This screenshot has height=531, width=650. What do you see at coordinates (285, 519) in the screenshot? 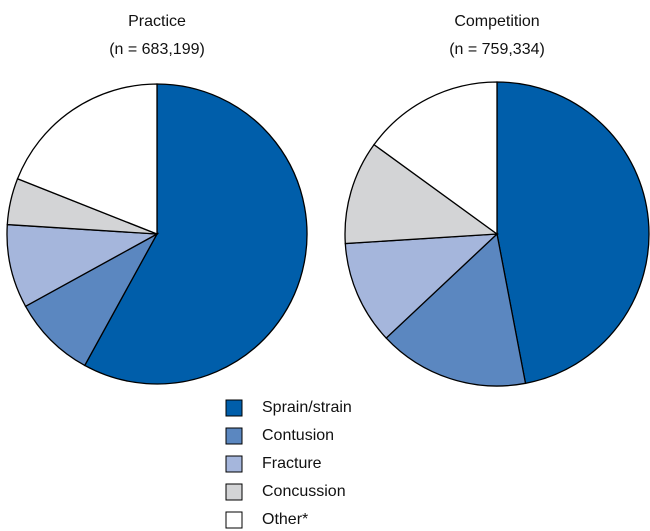
I see `legend-label: Other*` at bounding box center [285, 519].